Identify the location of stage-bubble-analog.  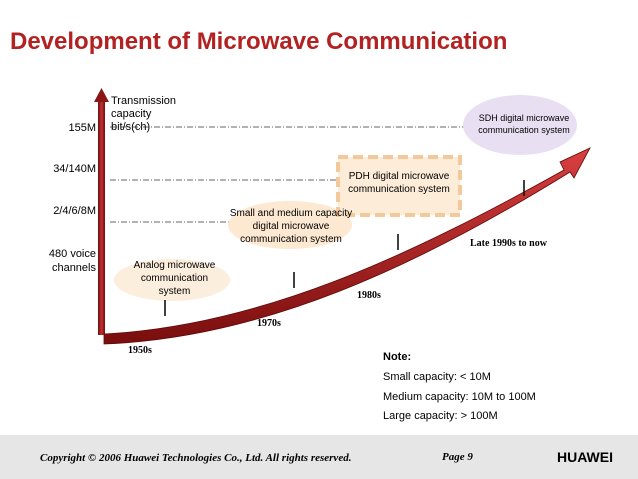
(172, 280).